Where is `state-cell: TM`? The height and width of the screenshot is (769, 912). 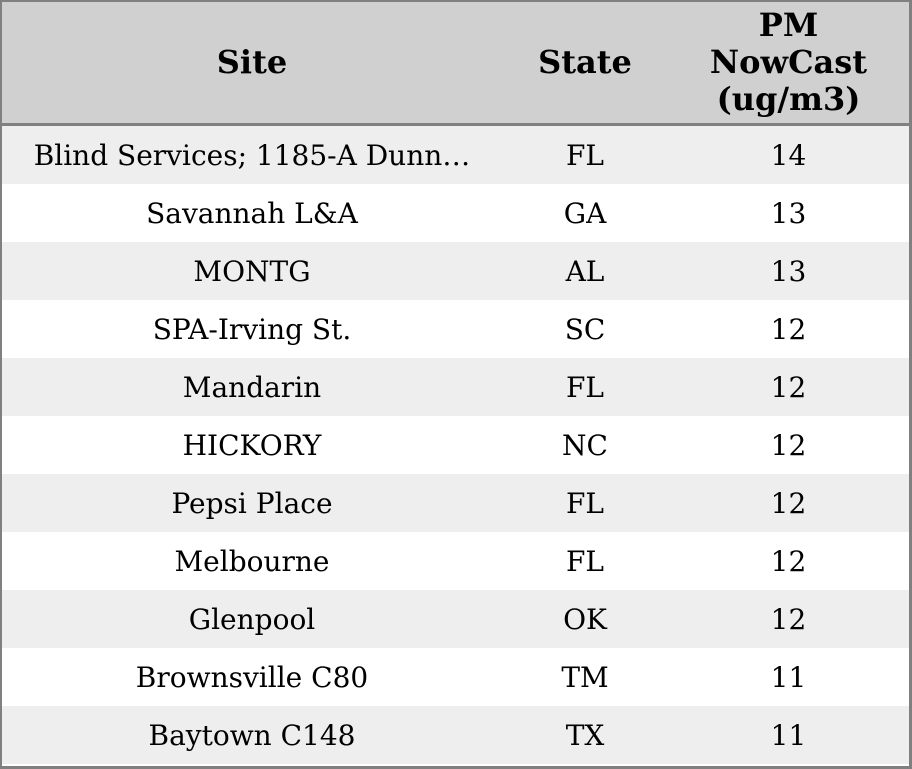
state-cell: TM is located at coordinates (585, 677).